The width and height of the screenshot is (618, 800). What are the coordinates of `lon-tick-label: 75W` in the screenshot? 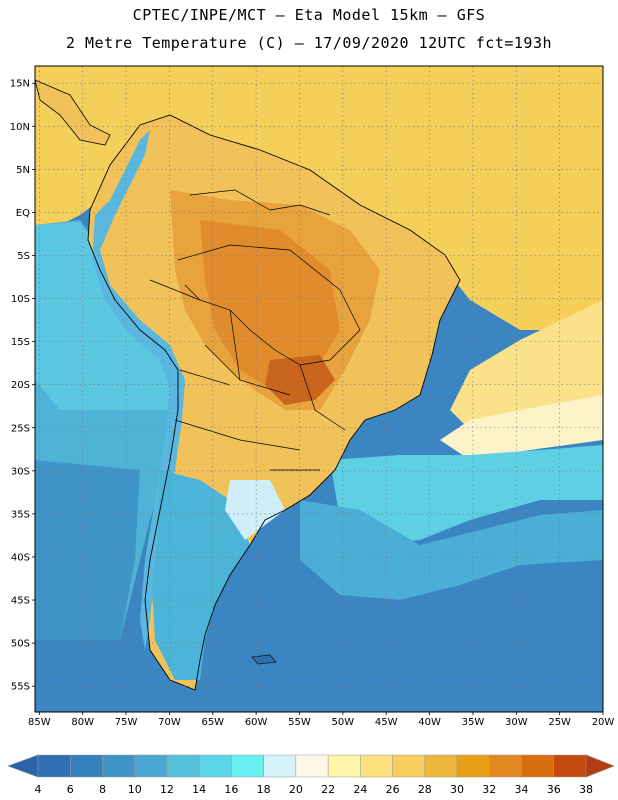 It's located at (126, 722).